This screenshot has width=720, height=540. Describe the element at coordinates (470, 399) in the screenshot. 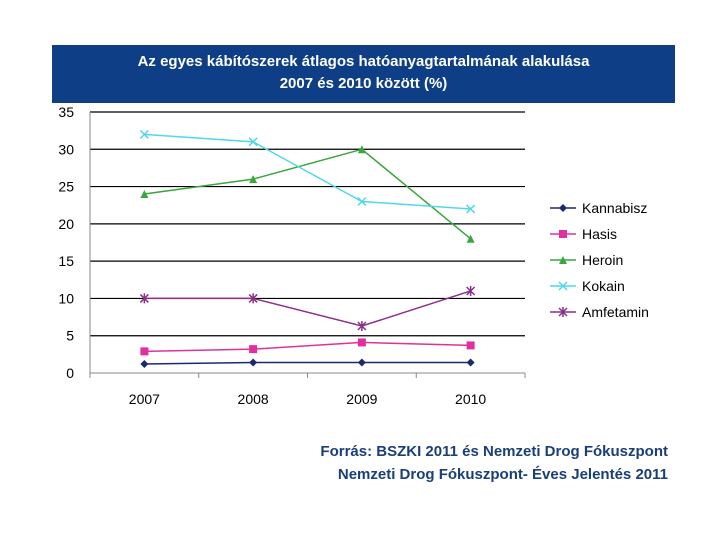

I see `x-tick-label: 2010` at that location.